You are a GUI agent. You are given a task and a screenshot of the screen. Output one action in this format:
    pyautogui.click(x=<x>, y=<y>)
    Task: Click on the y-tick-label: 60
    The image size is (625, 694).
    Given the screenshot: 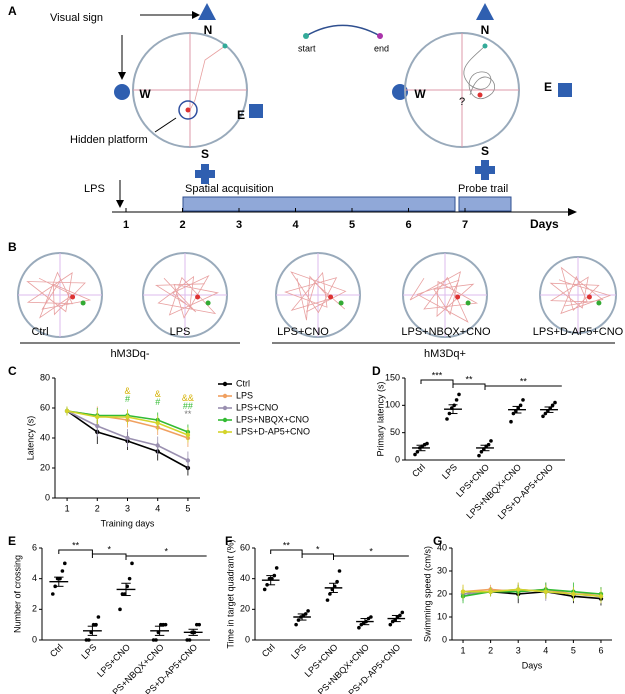 What is the action you would take?
    pyautogui.click(x=245, y=547)
    